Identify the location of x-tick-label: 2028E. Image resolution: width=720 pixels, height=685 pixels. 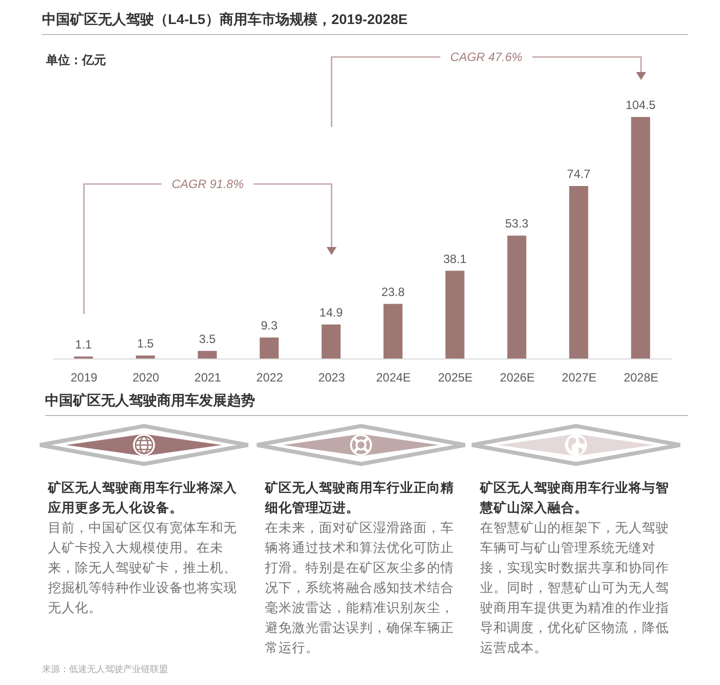
(641, 377).